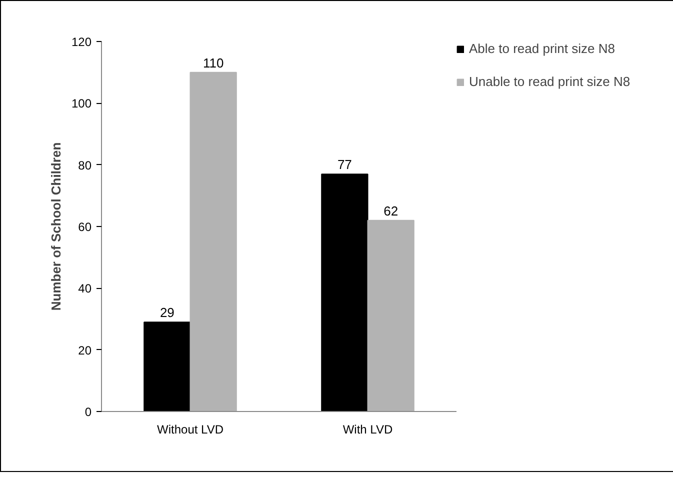  I want to click on y-tick-label: 120, so click(81, 42).